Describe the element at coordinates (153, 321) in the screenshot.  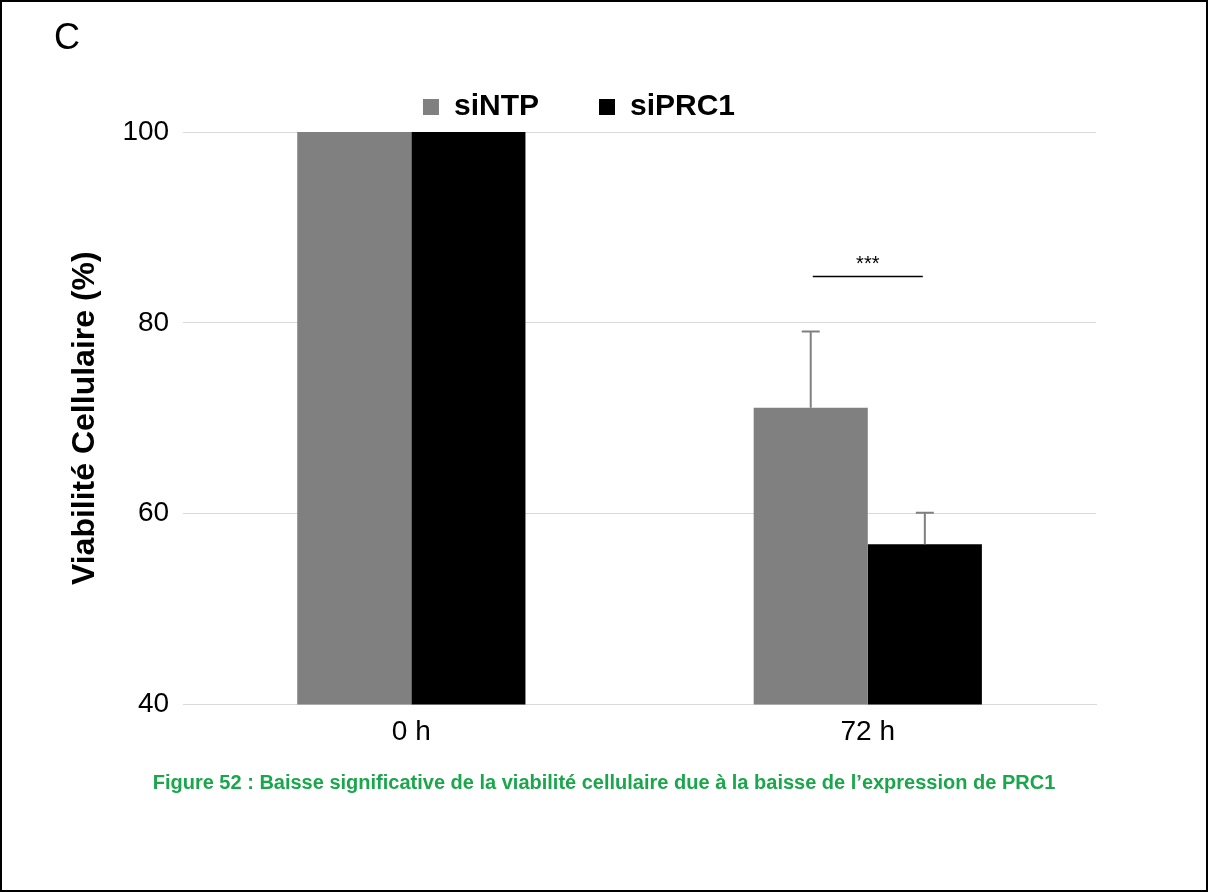
I see `y-tick-label: 80` at that location.